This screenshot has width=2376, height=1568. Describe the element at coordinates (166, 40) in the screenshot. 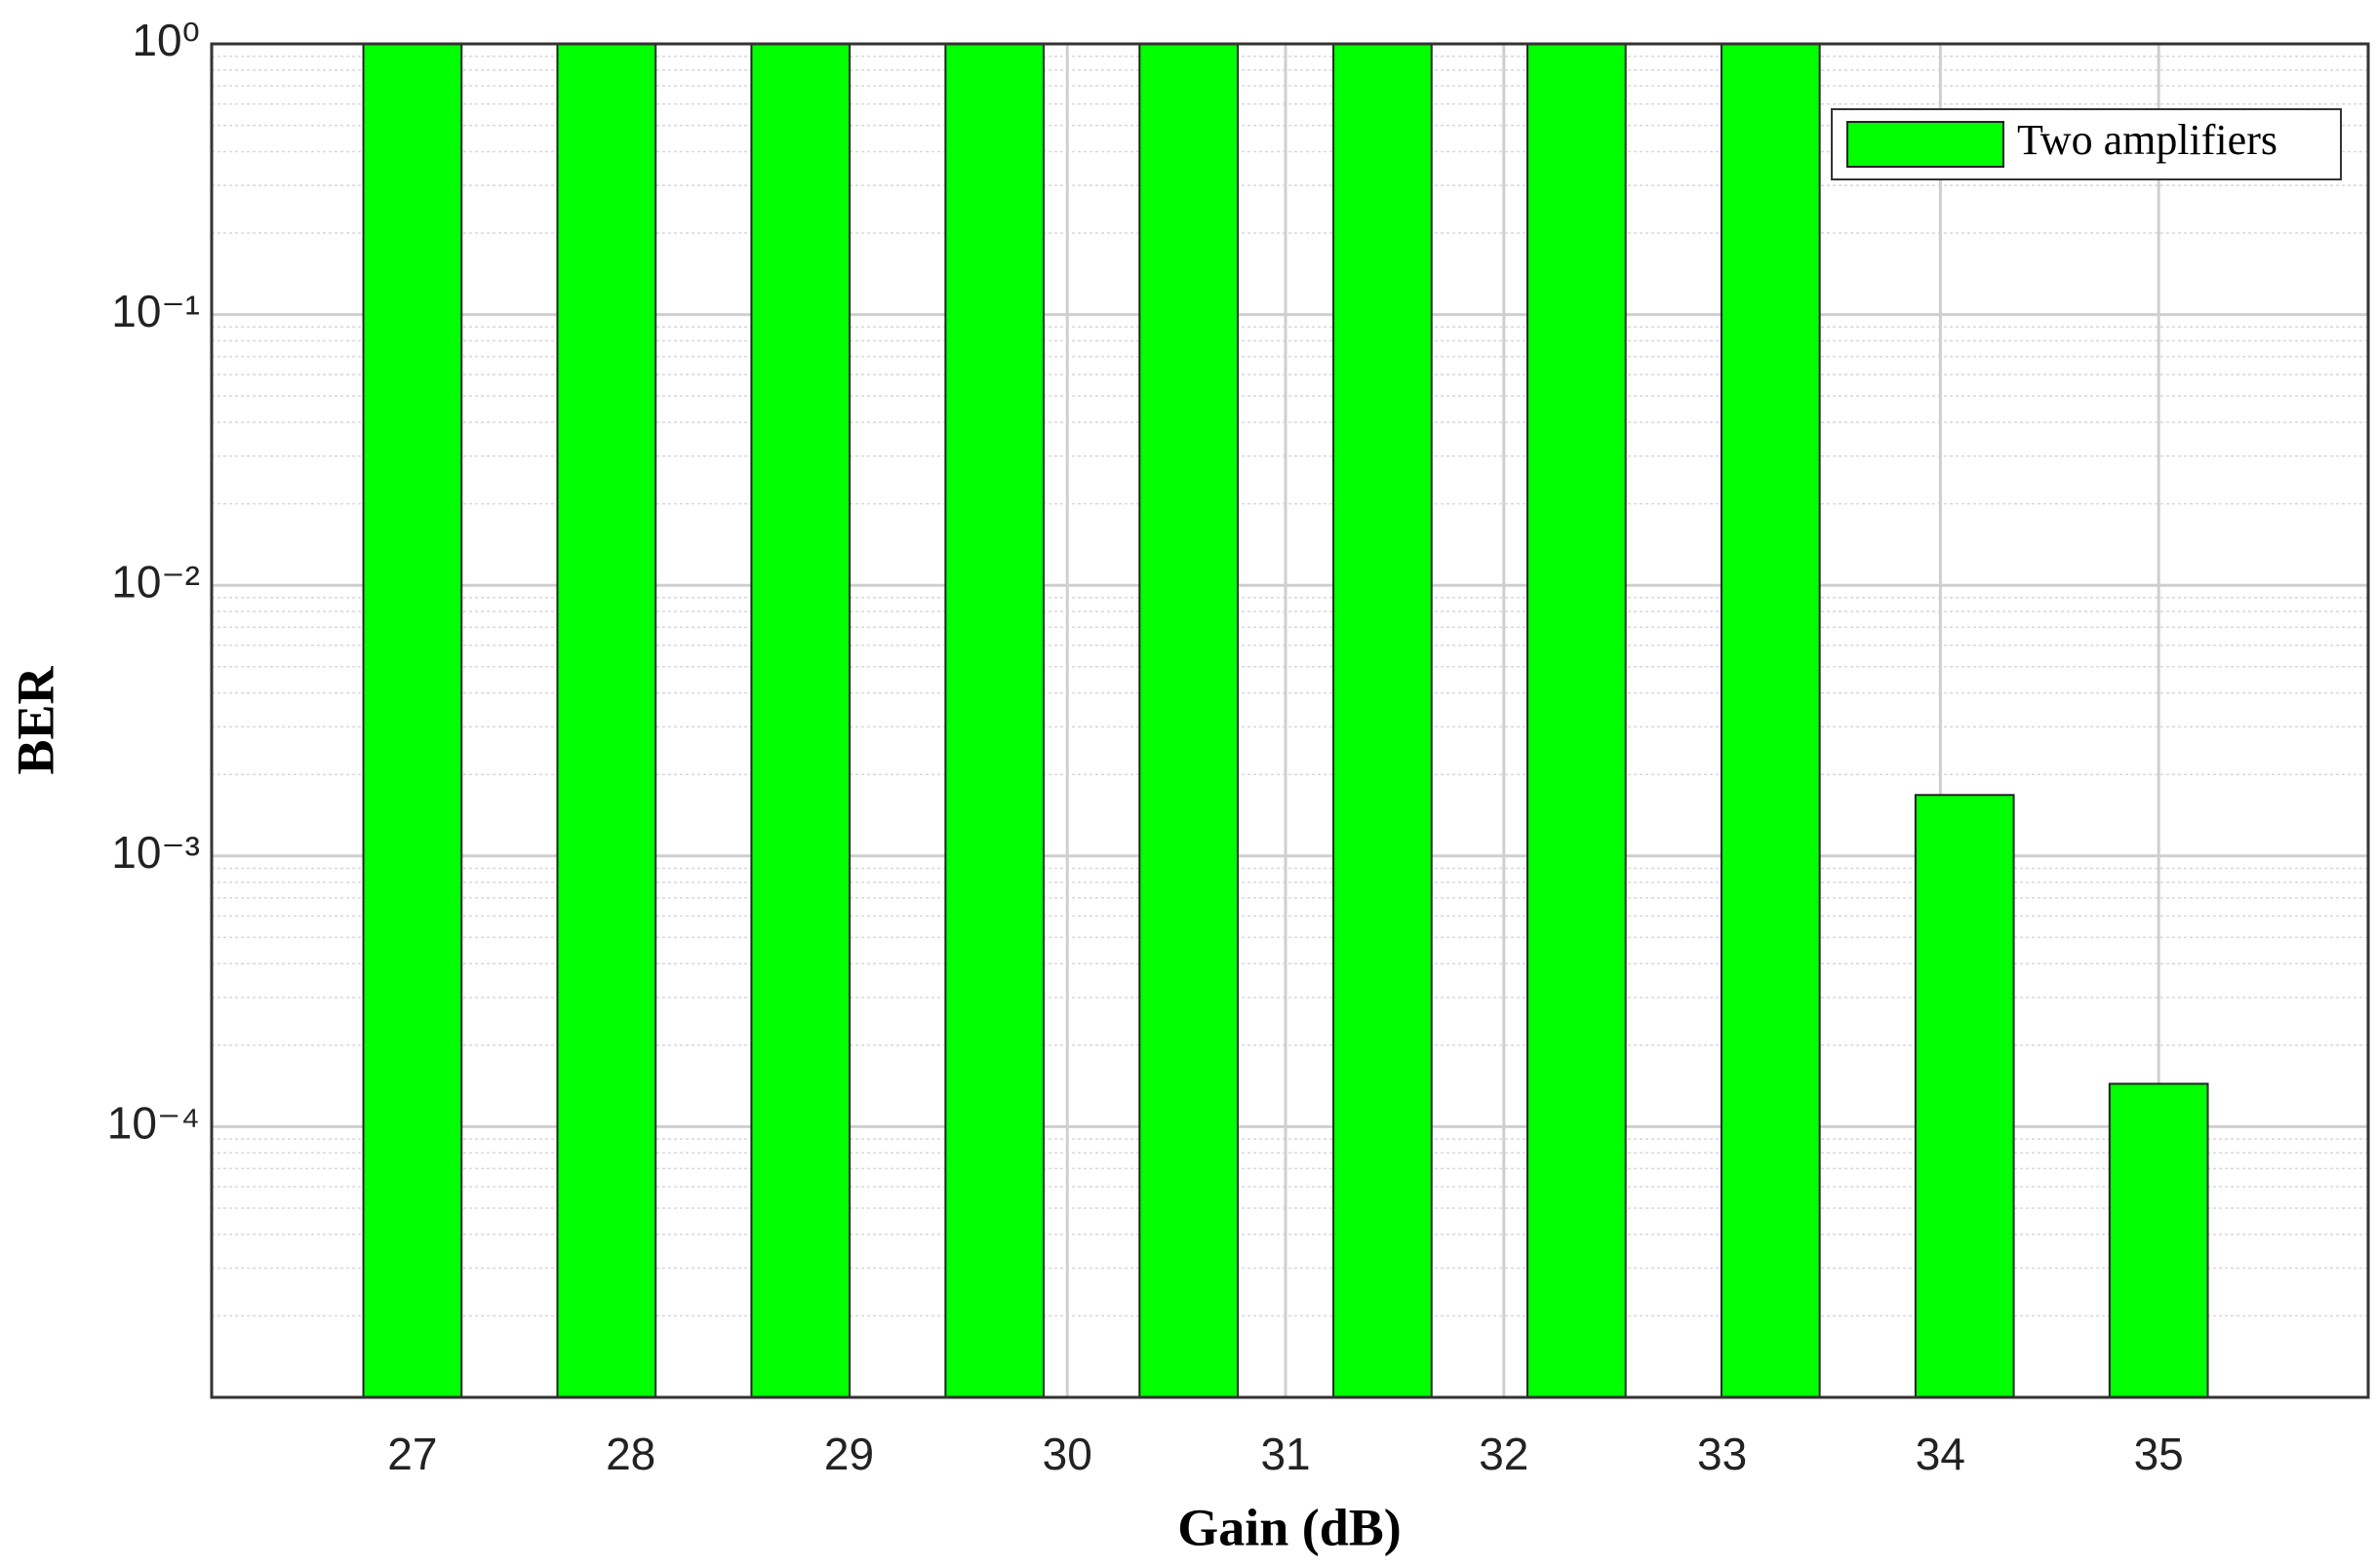

I see `y-tick-label: 10⁰` at that location.